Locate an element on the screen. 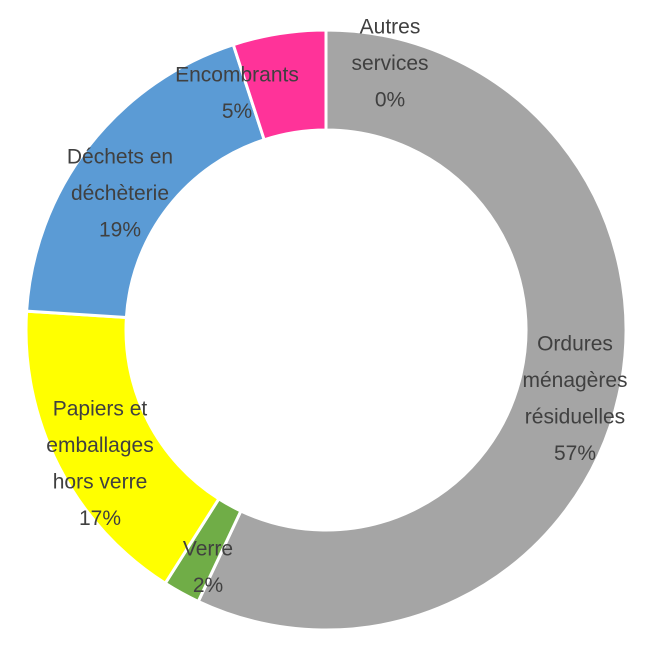 This screenshot has height=650, width=648. value-label: 17% is located at coordinates (100, 518).